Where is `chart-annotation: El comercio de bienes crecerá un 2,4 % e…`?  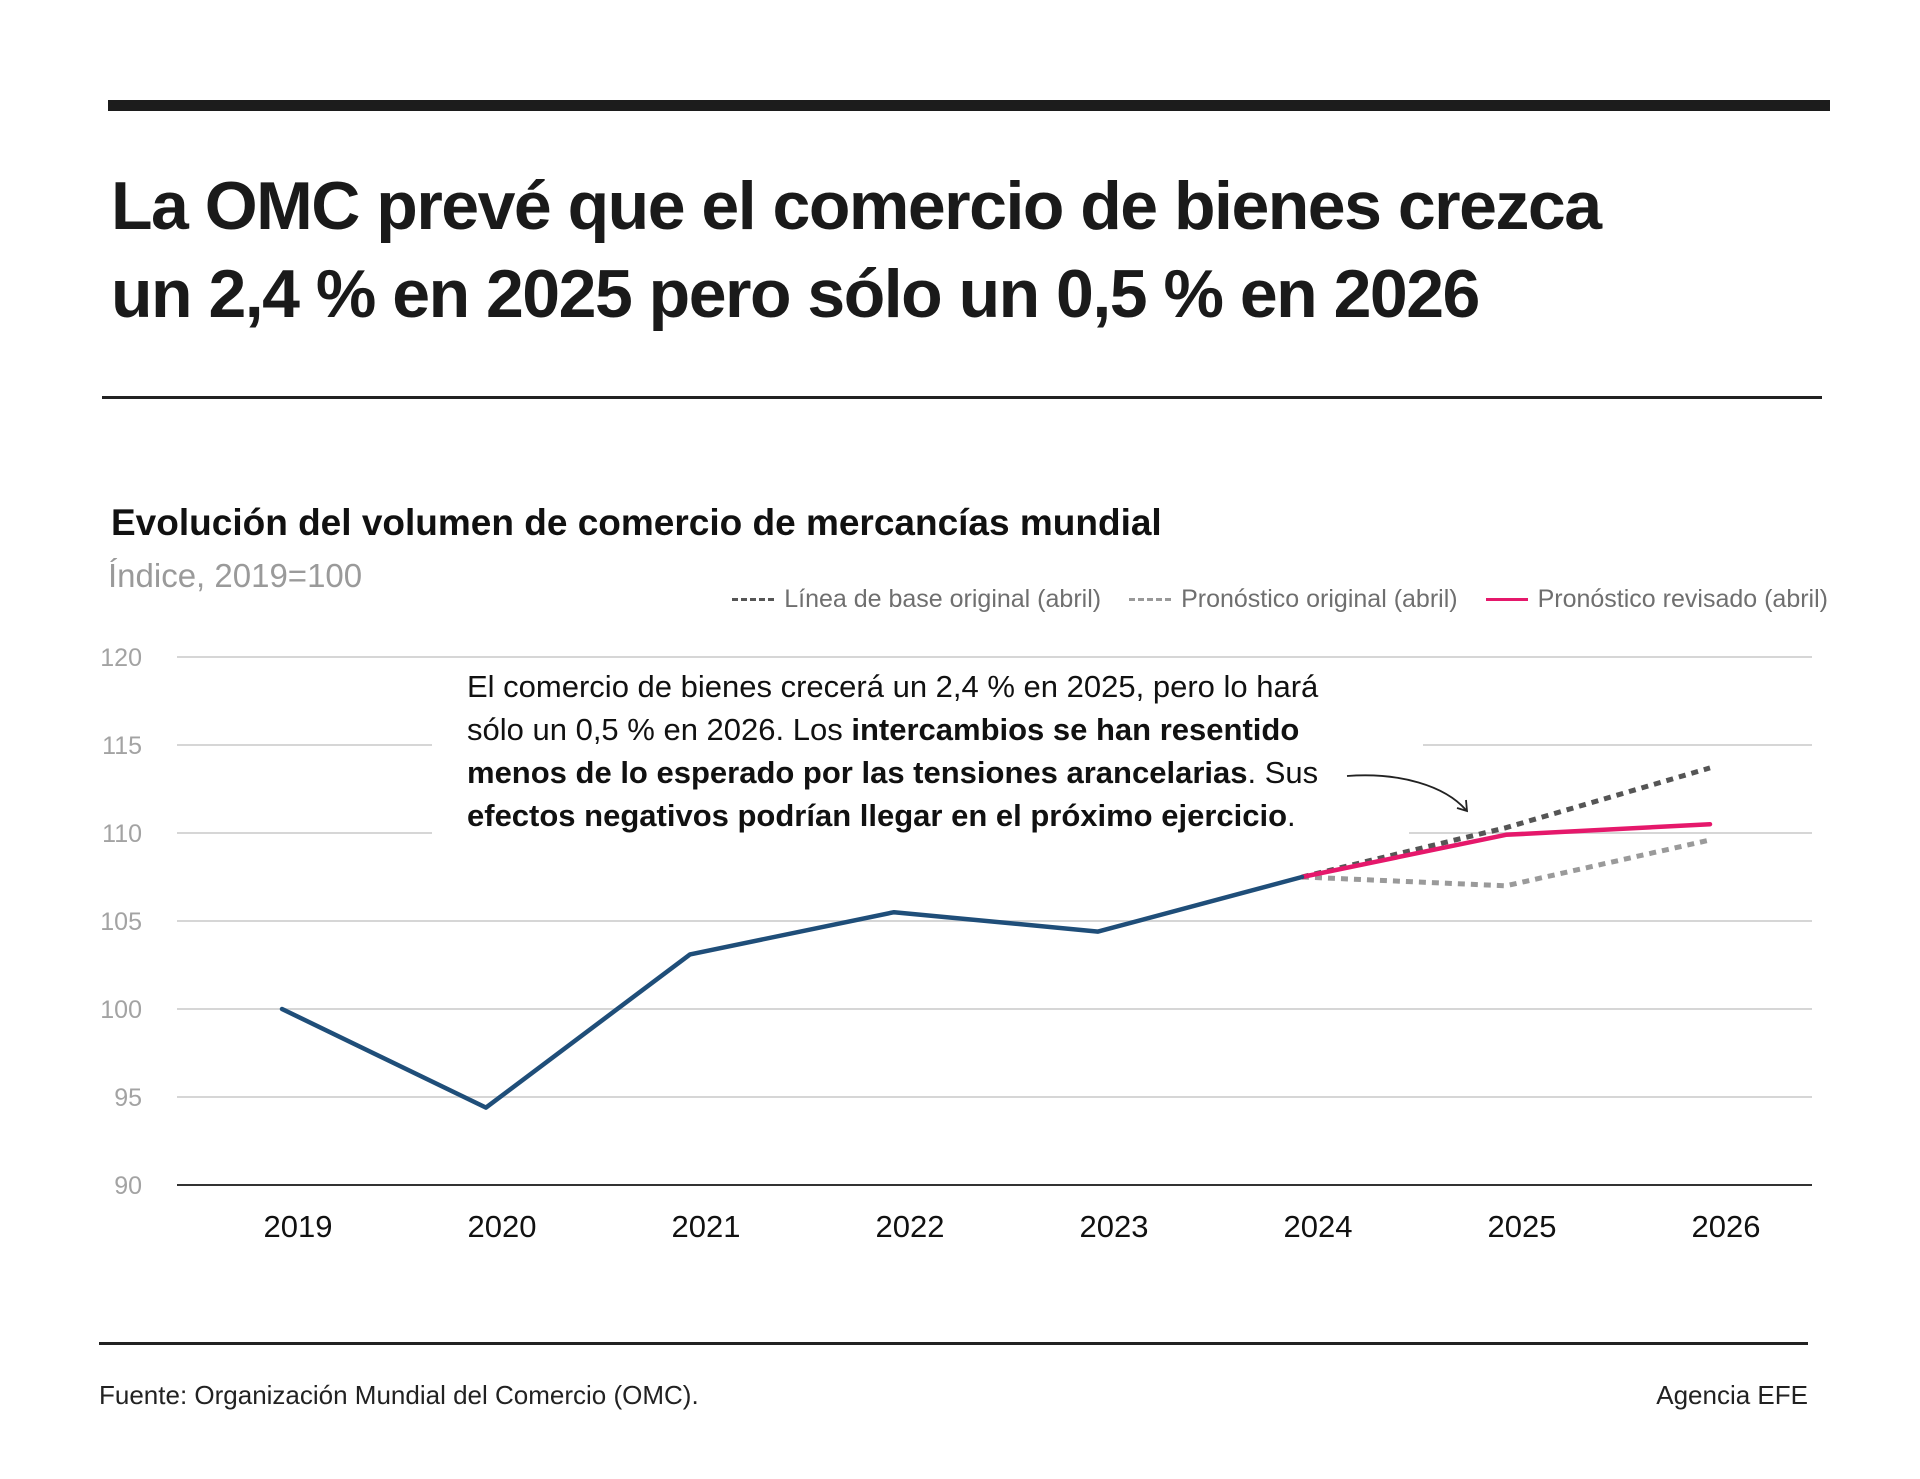
chart-annotation: El comercio de bienes crecerá un 2,4 % e… is located at coordinates (917, 751).